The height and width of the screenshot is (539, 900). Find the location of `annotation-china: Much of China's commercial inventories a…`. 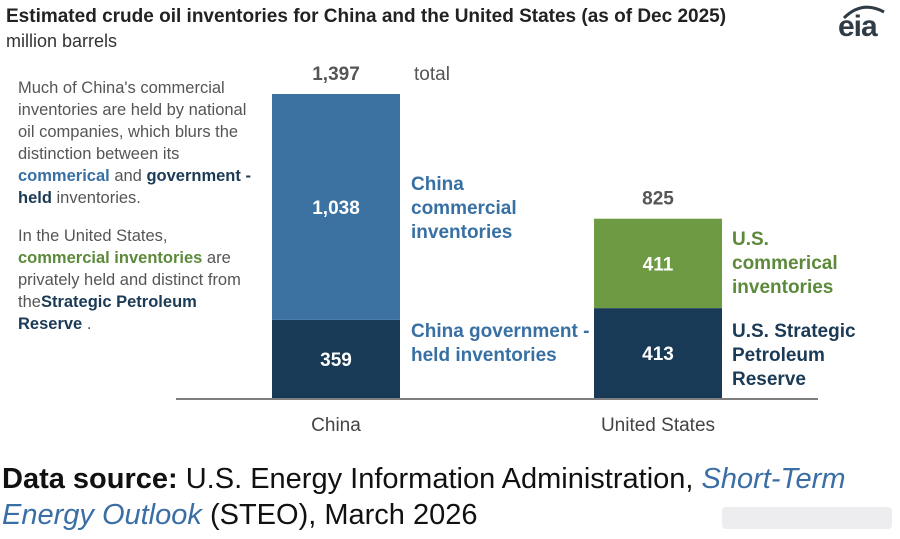

annotation-china: Much of China's commercial inventories a… is located at coordinates (138, 143).